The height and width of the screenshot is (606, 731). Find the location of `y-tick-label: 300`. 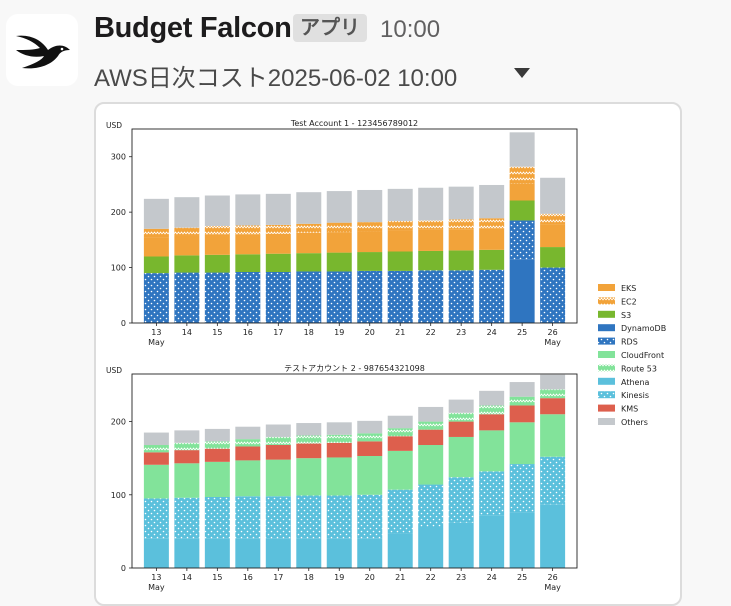

y-tick-label: 300 is located at coordinates (118, 157).